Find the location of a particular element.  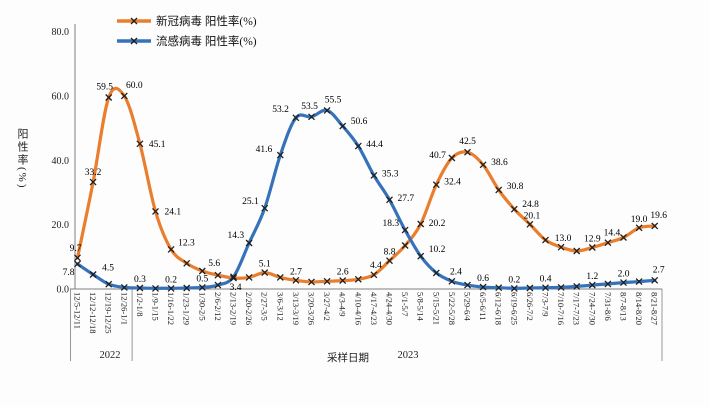

x-tick-label: 3/20-3/26 is located at coordinates (312, 308).